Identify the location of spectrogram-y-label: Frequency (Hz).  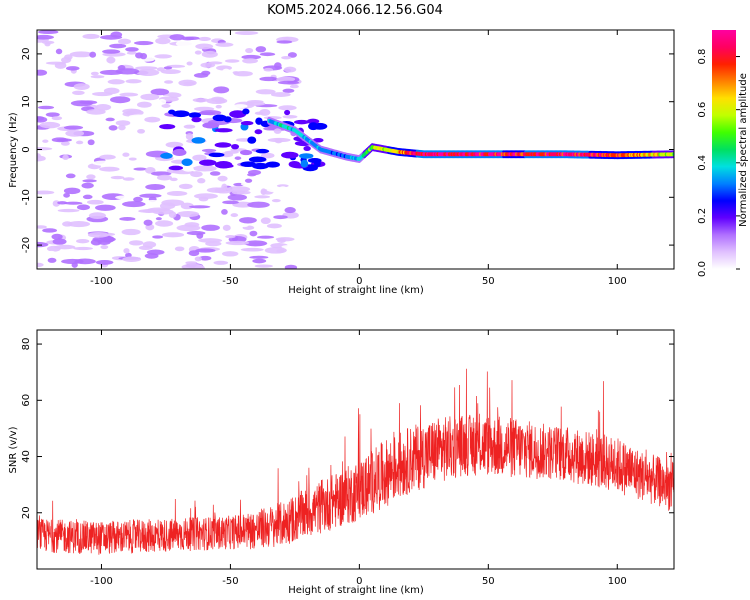
(13, 150).